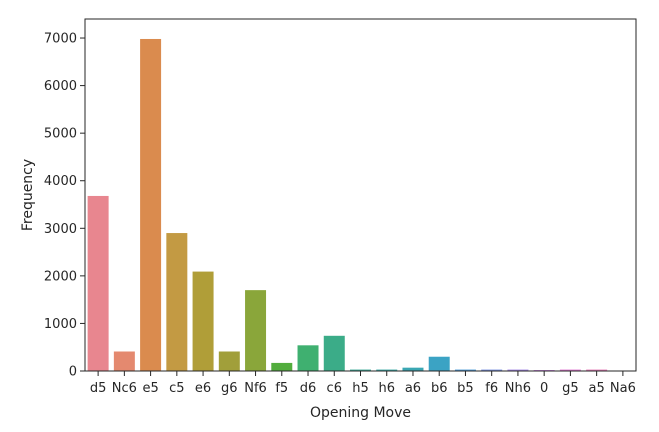  I want to click on y-tick-label: 0, so click(73, 372).